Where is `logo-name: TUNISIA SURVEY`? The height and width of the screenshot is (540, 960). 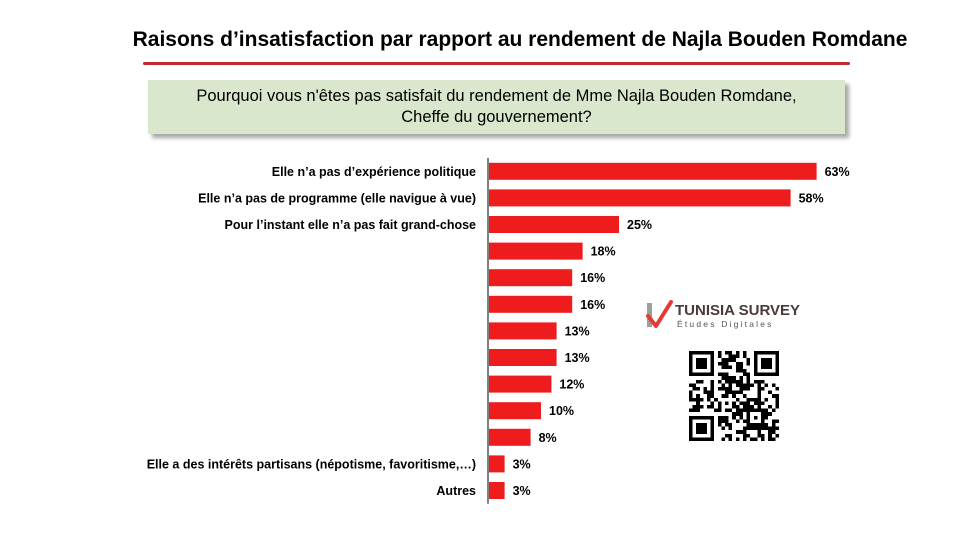 logo-name: TUNISIA SURVEY is located at coordinates (738, 310).